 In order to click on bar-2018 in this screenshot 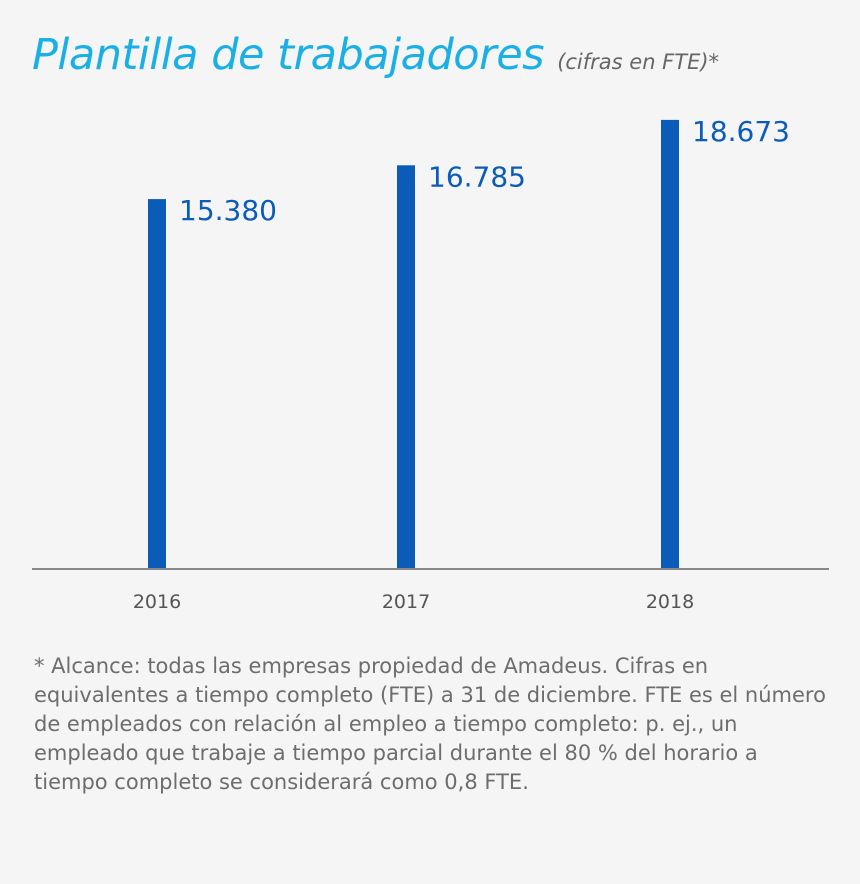, I will do `click(670, 344)`.